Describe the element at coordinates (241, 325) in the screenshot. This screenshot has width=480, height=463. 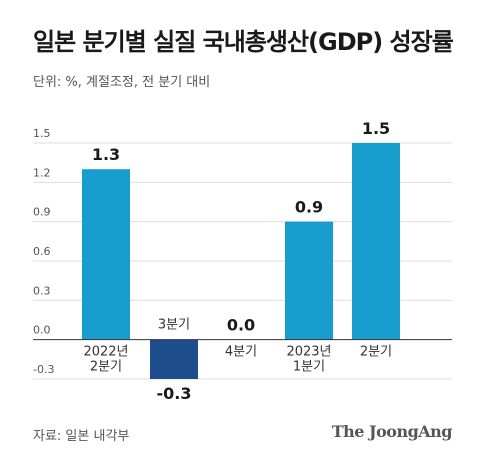
I see `bar-value-label: 0.0` at that location.